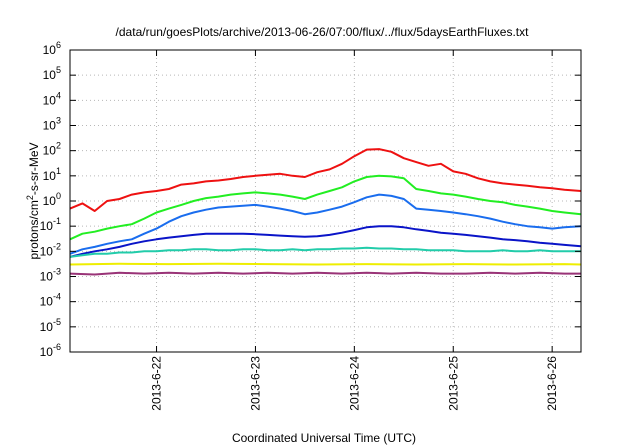  What do you see at coordinates (255, 383) in the screenshot?
I see `x-tick-label: 2013-6-23` at bounding box center [255, 383].